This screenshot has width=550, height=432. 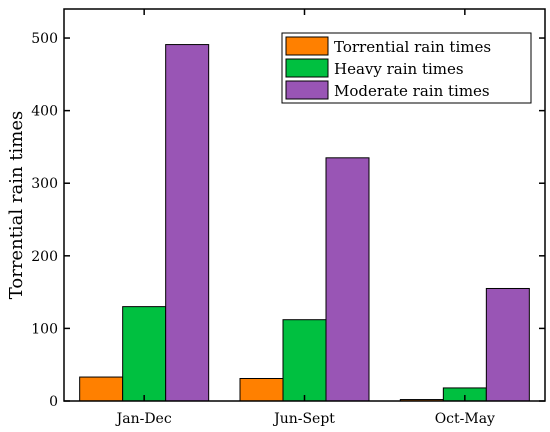 What do you see at coordinates (44, 184) in the screenshot?
I see `y-tick-label: 300` at bounding box center [44, 184].